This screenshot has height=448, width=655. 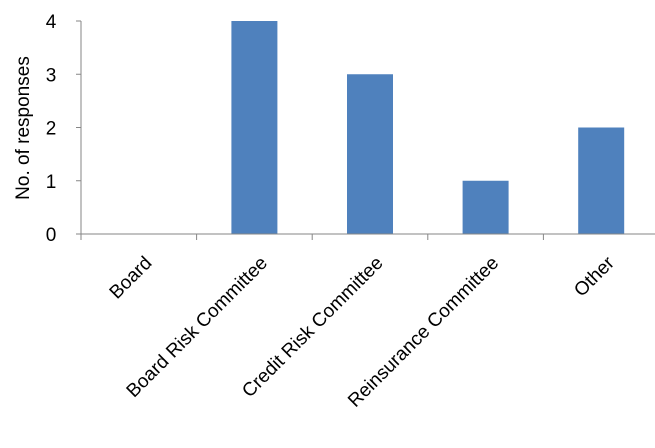 I want to click on y-tick-label: 2, so click(x=51, y=129).